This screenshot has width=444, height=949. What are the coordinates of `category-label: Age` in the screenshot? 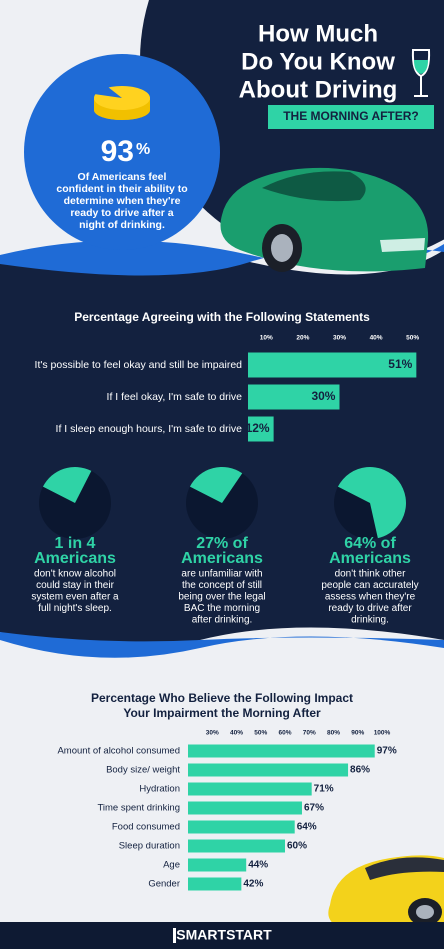 It's located at (171, 865).